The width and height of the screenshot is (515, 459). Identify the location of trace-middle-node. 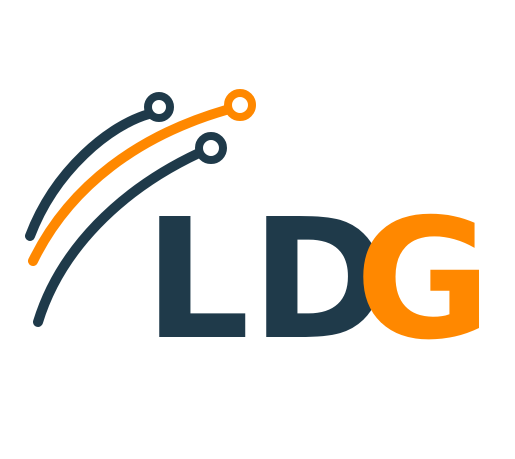
(240, 105).